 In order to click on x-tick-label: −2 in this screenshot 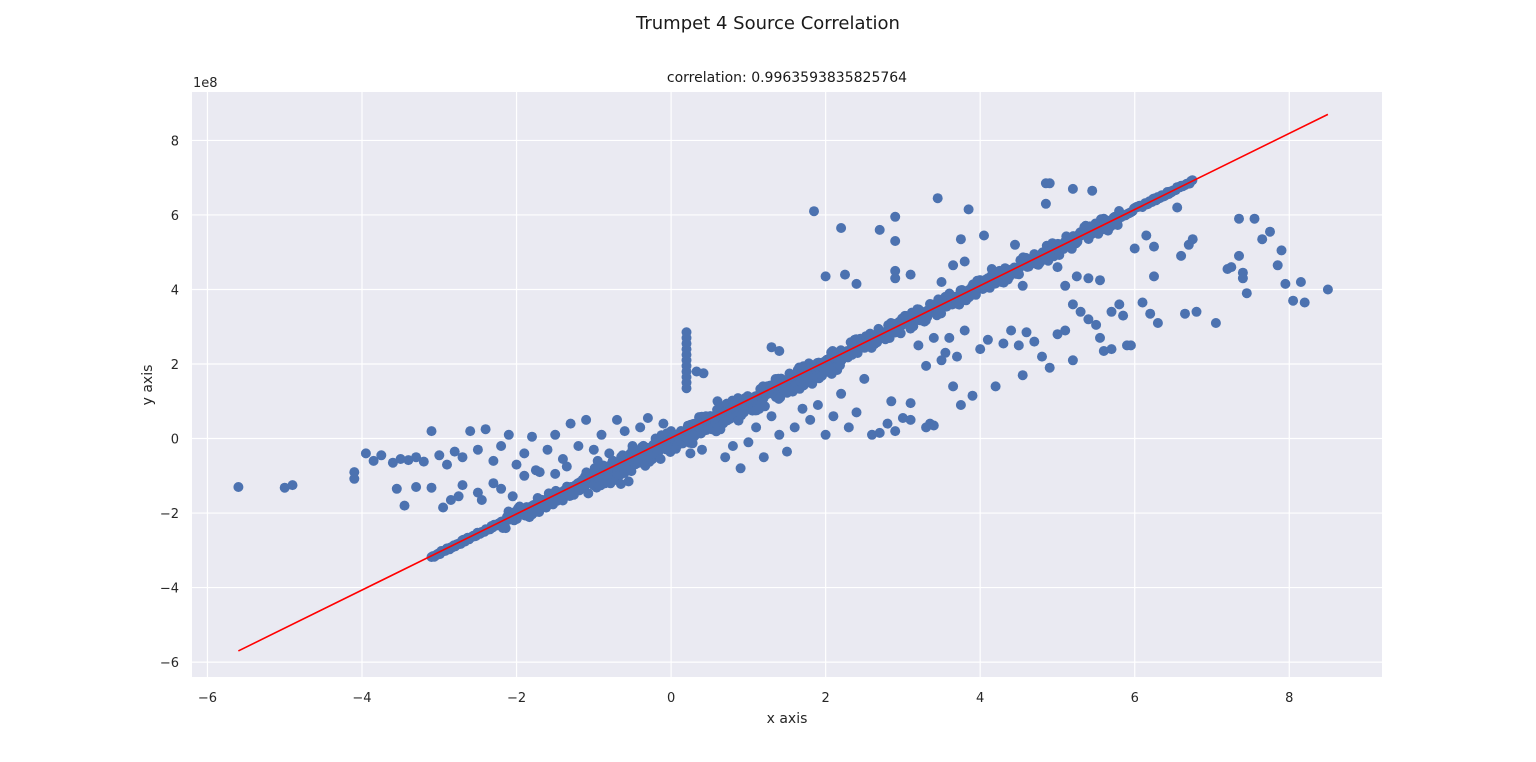, I will do `click(516, 698)`.